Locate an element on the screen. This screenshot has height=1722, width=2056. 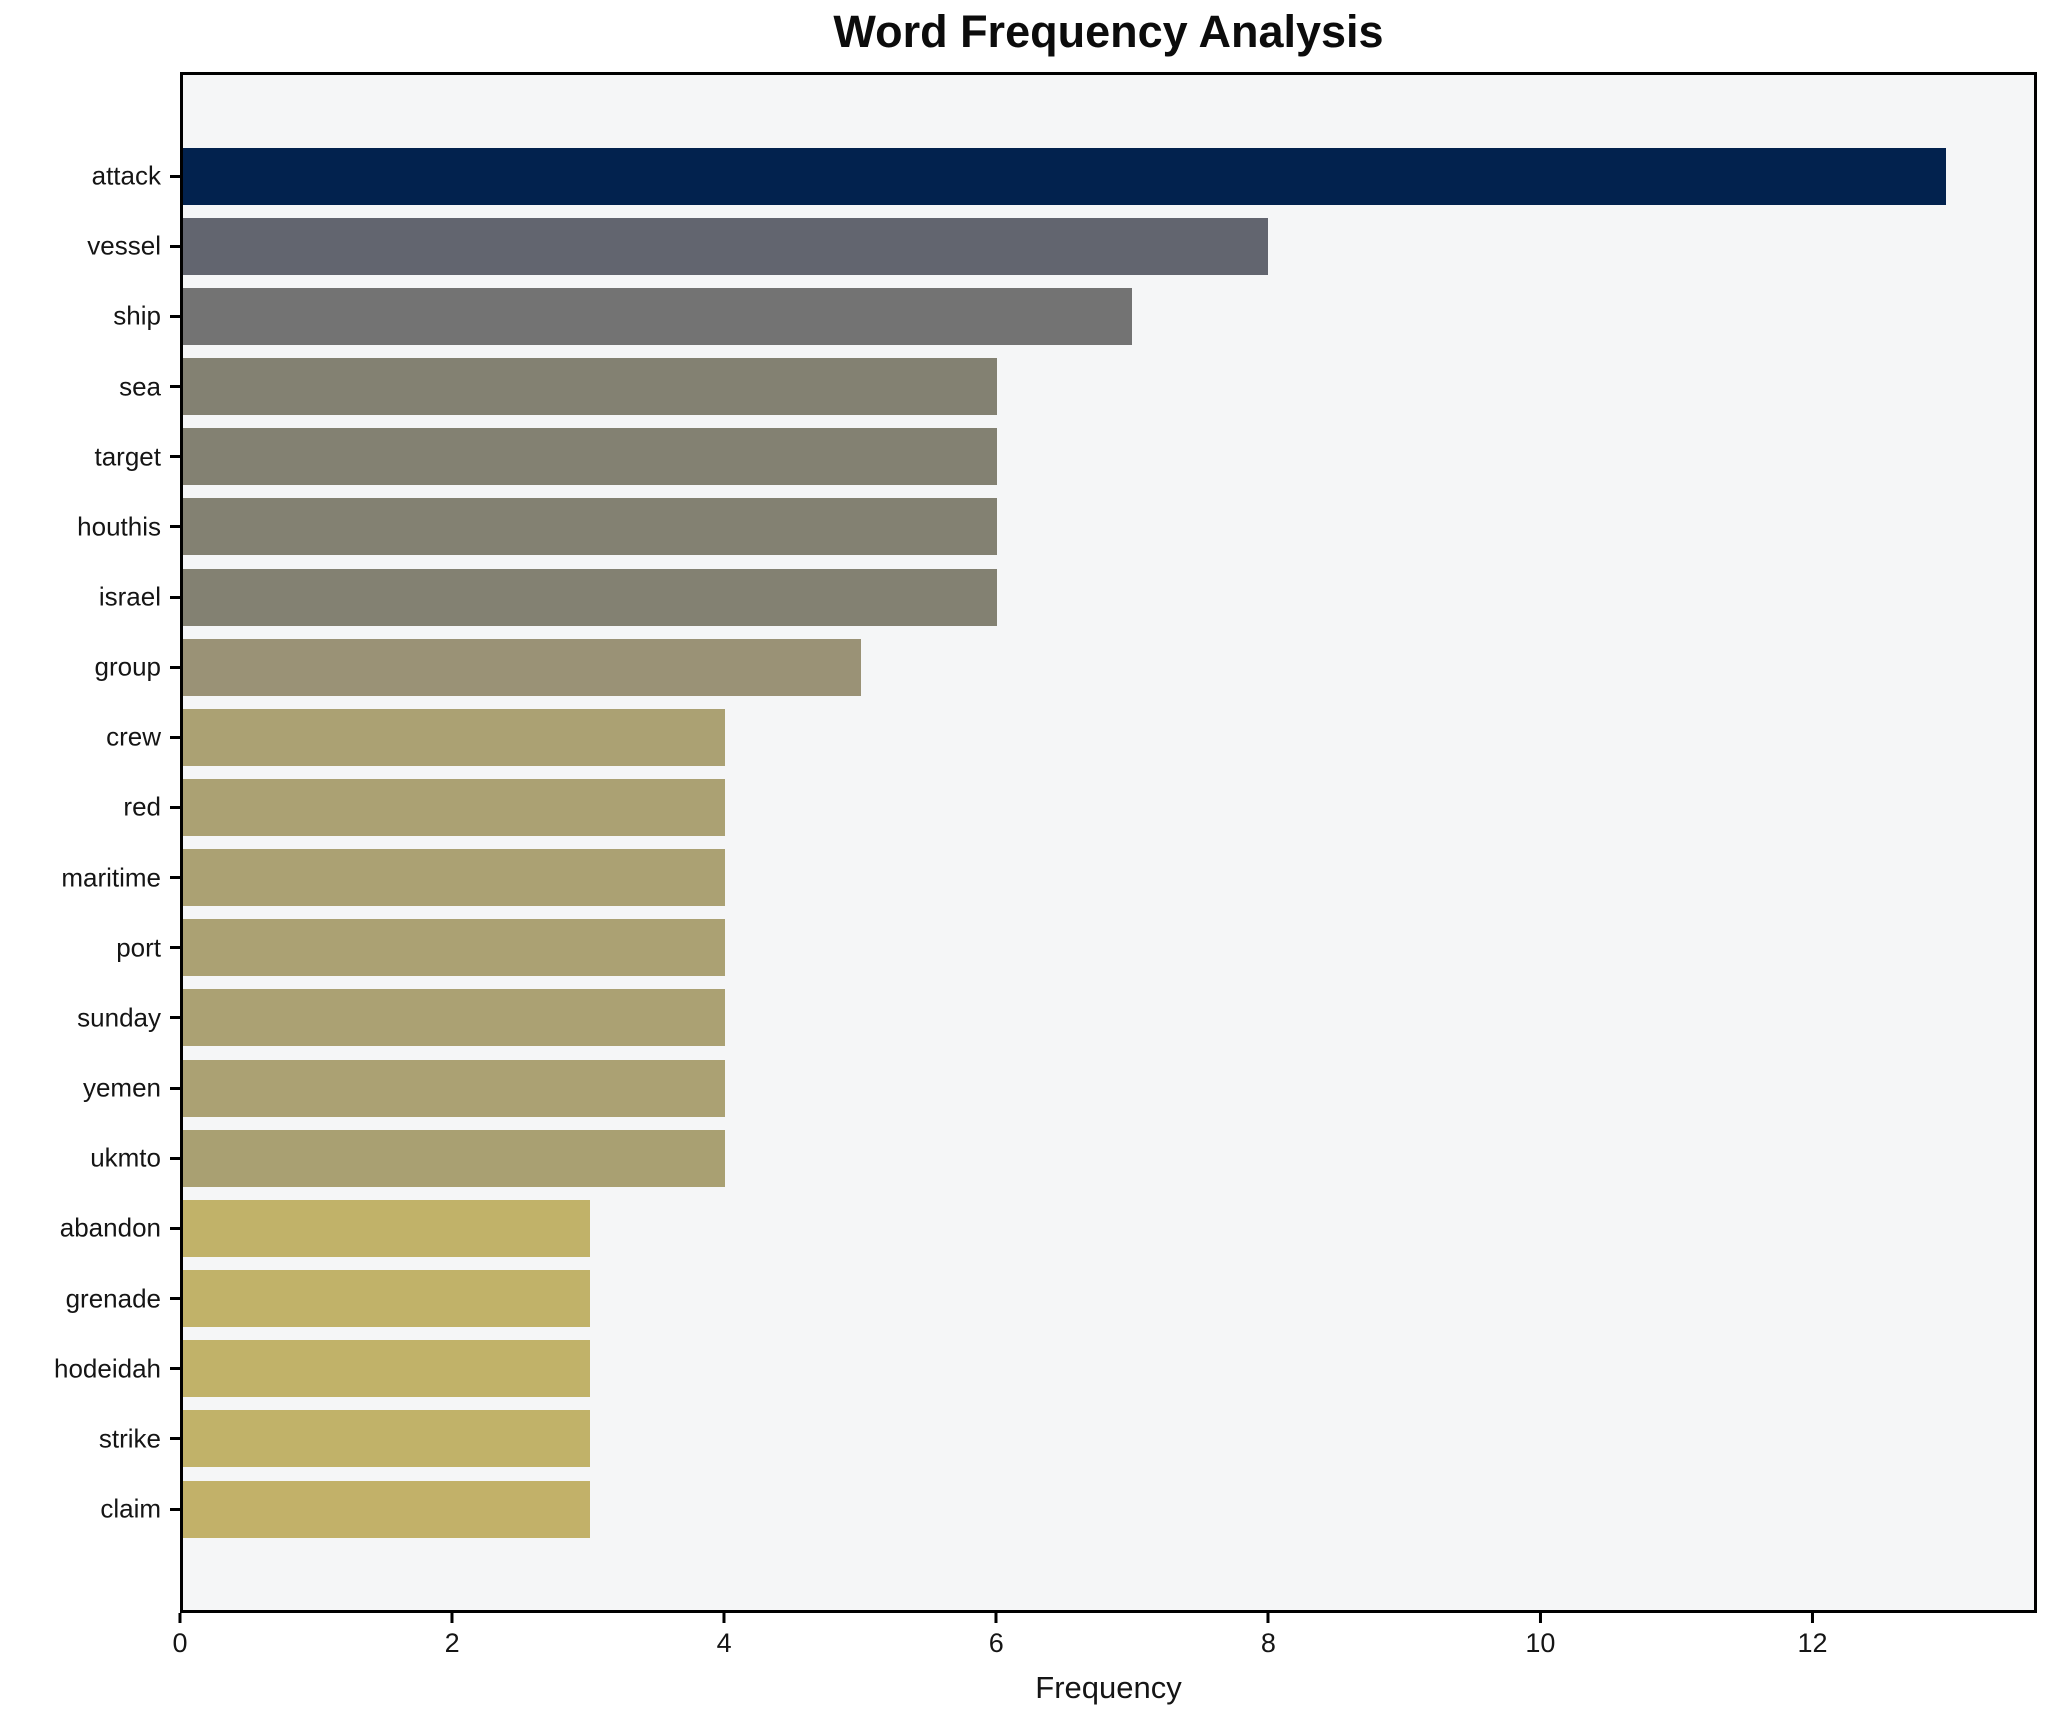
bar-vessel is located at coordinates (725, 246).